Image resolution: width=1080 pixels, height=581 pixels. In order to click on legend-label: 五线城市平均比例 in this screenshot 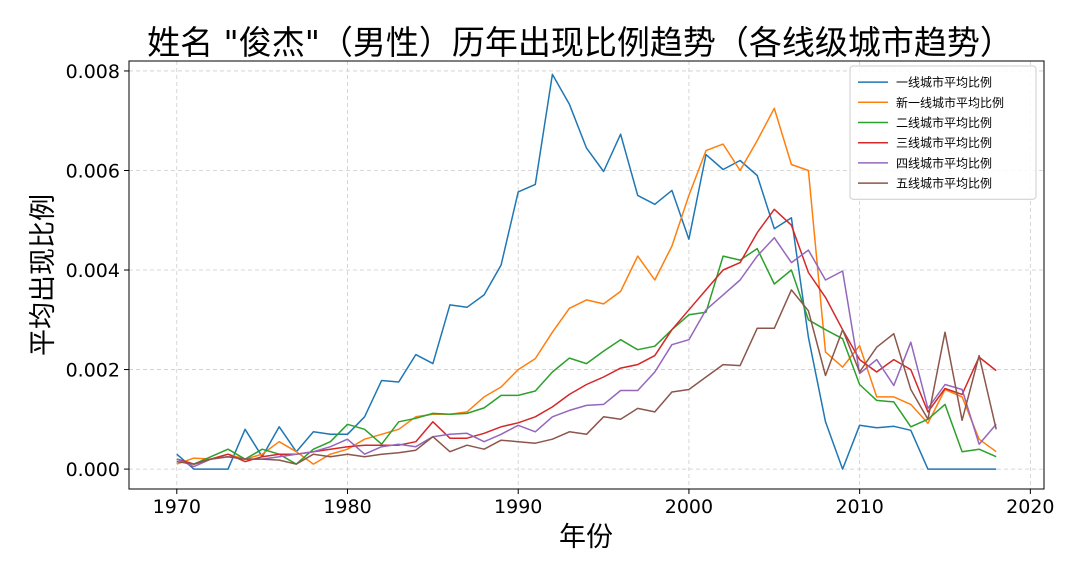, I will do `click(944, 183)`.